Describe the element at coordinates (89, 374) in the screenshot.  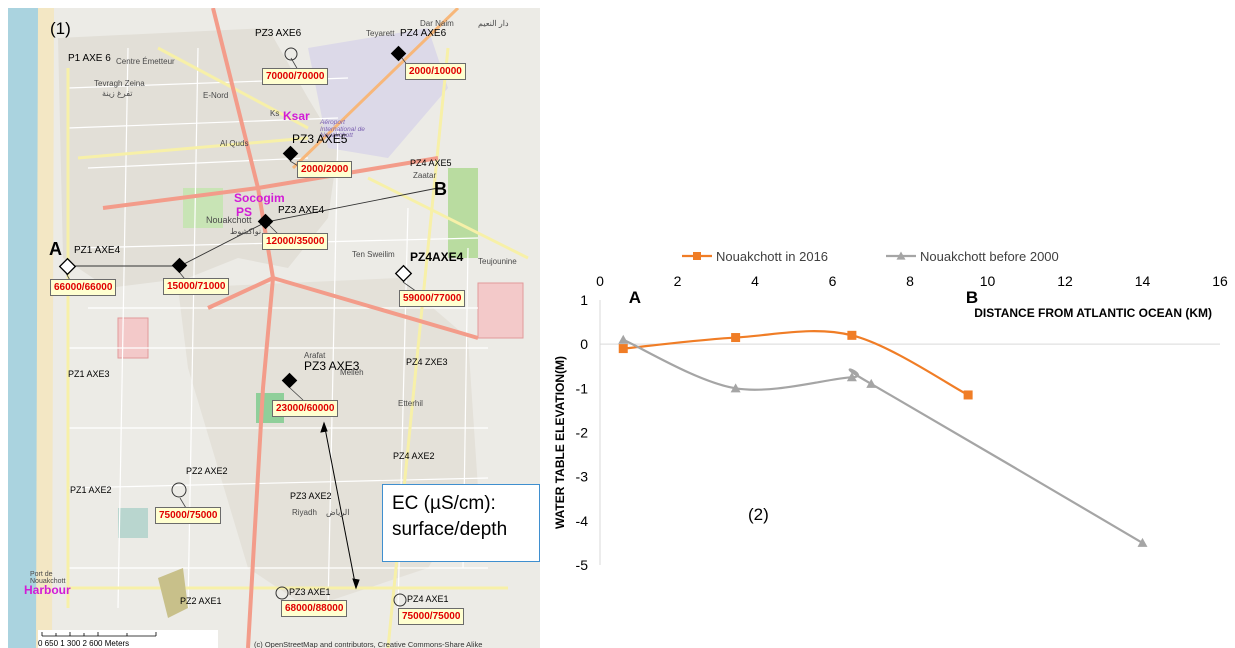
I see `well-label: PZ1 AXE3` at that location.